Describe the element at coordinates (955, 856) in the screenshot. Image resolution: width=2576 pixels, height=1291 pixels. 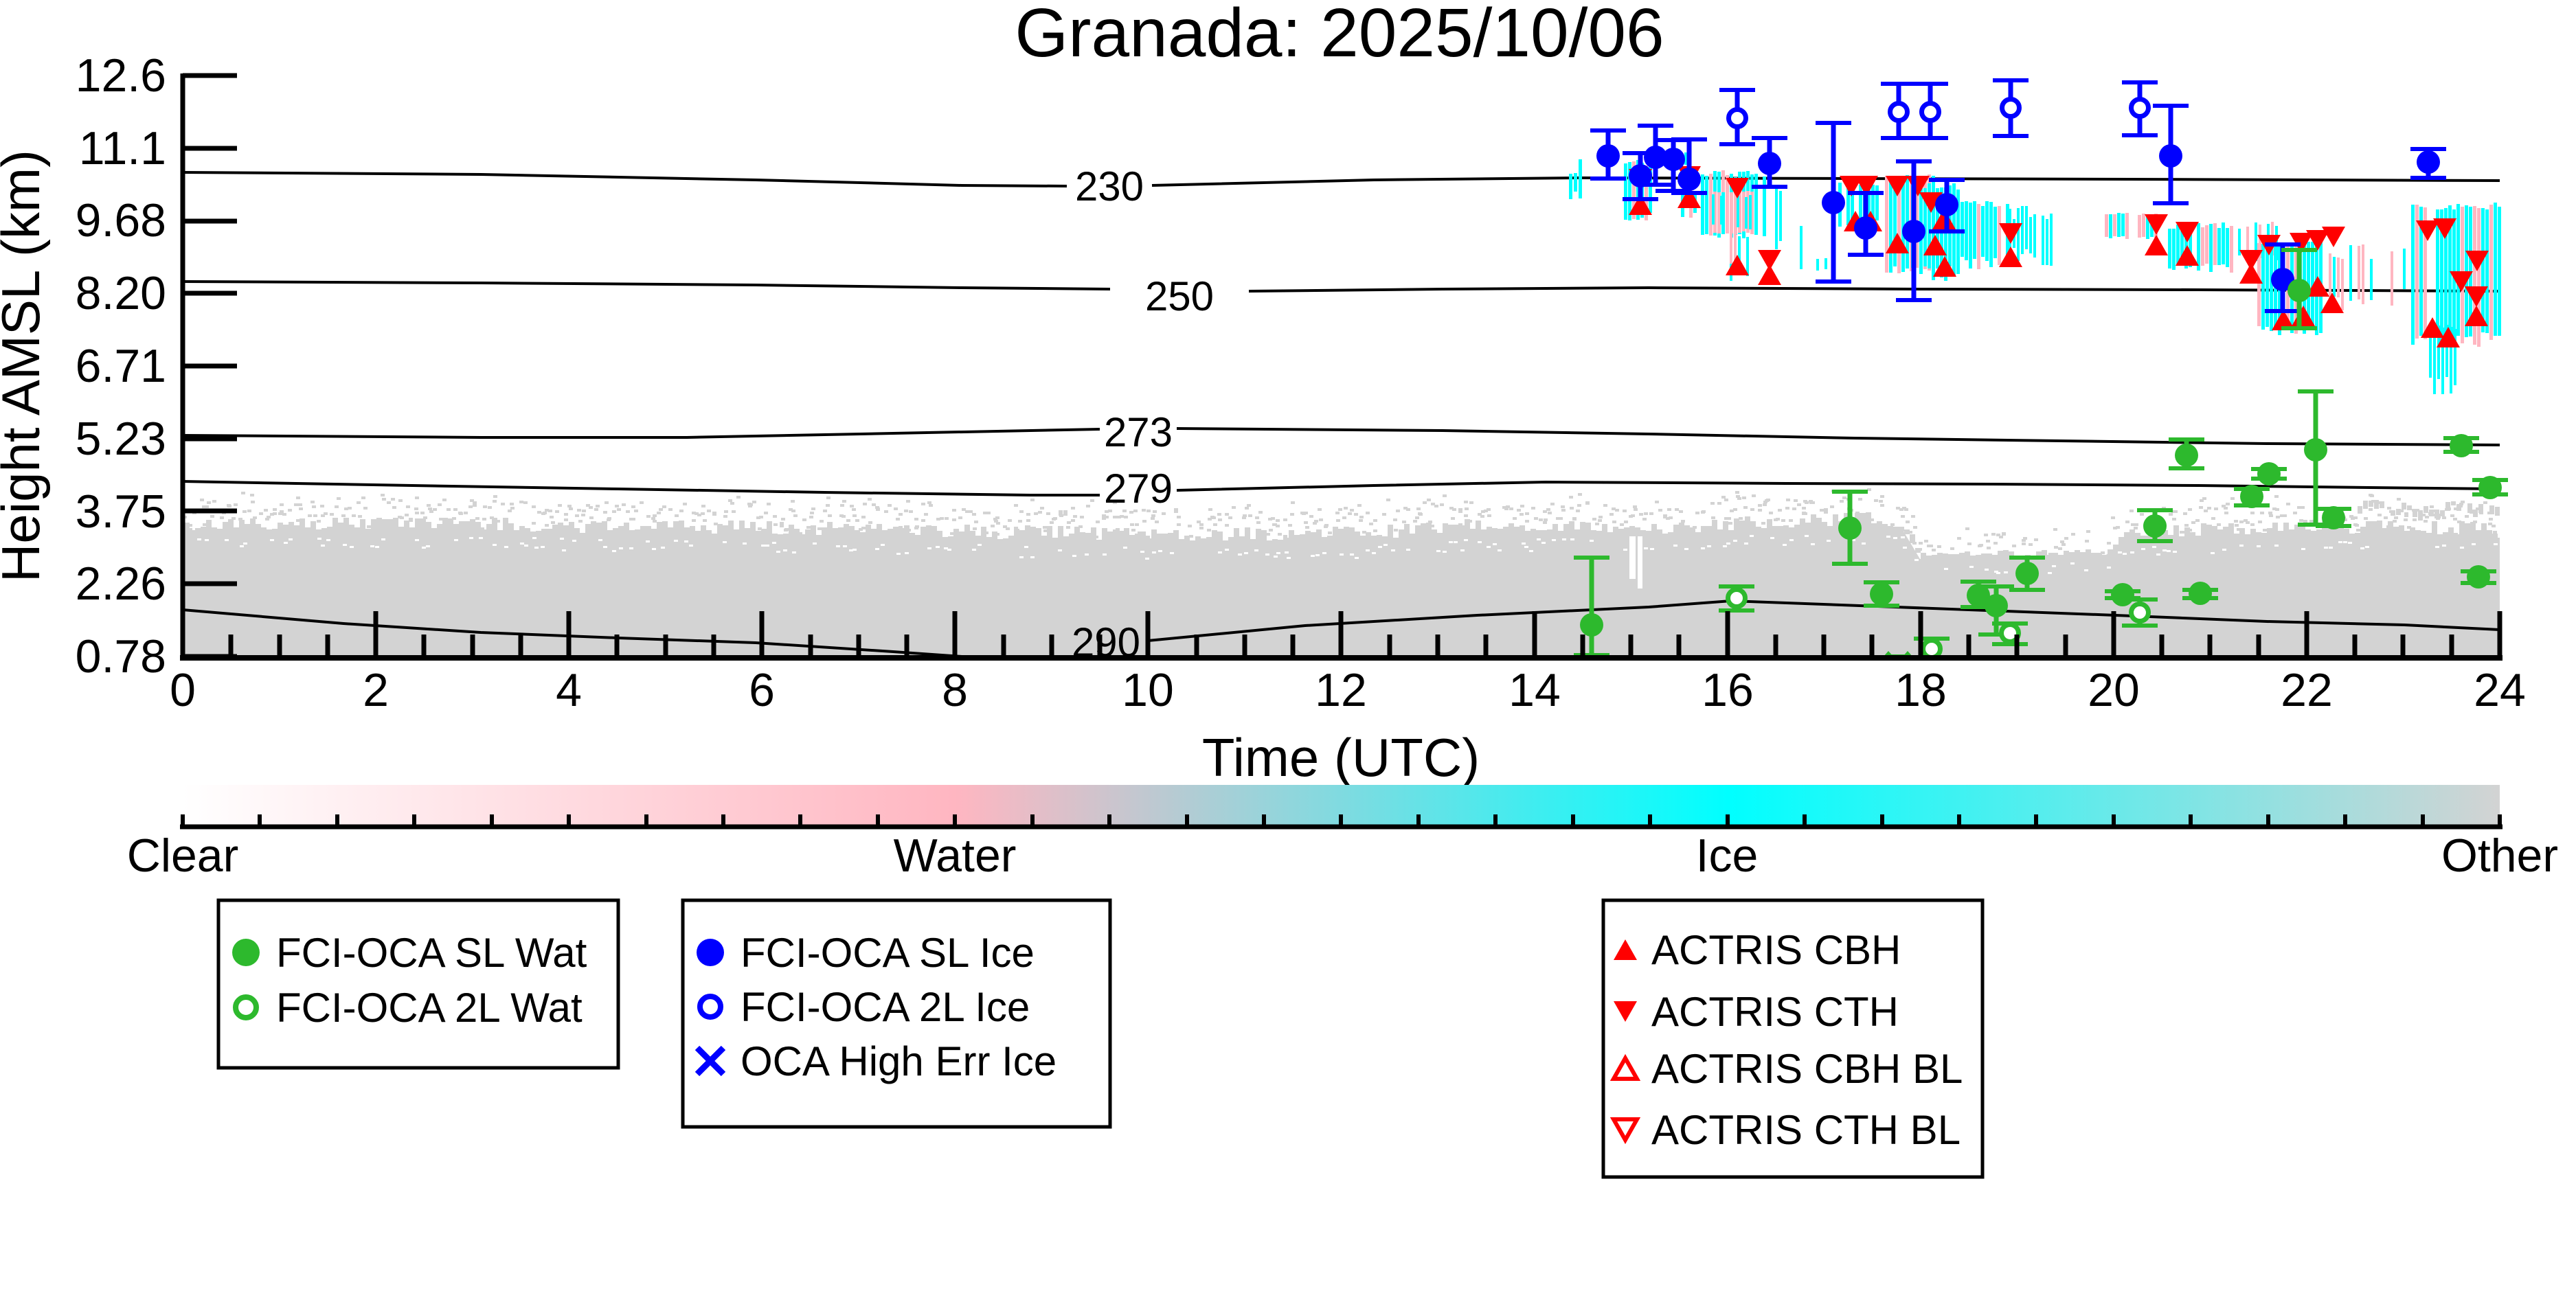
I see `svg-text: Water` at that location.